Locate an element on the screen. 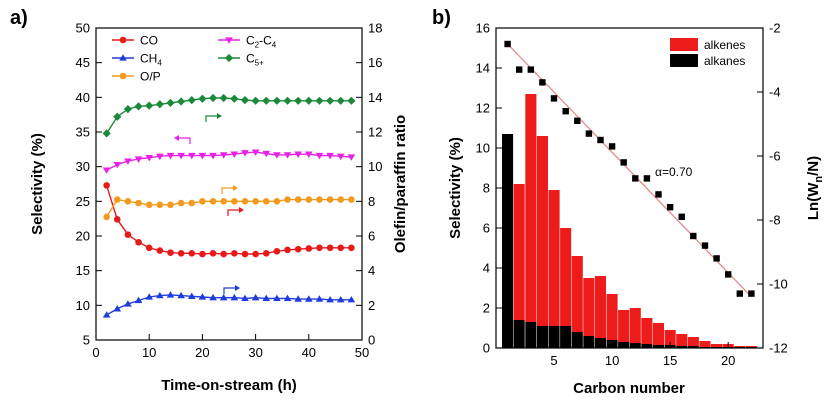 The height and width of the screenshot is (409, 831). legend-text: C is located at coordinates (250, 41).